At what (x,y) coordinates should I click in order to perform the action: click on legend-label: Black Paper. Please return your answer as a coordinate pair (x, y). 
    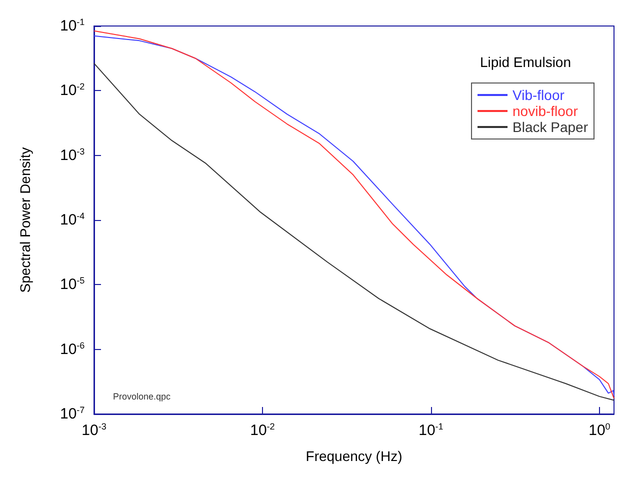
    Looking at the image, I should click on (550, 127).